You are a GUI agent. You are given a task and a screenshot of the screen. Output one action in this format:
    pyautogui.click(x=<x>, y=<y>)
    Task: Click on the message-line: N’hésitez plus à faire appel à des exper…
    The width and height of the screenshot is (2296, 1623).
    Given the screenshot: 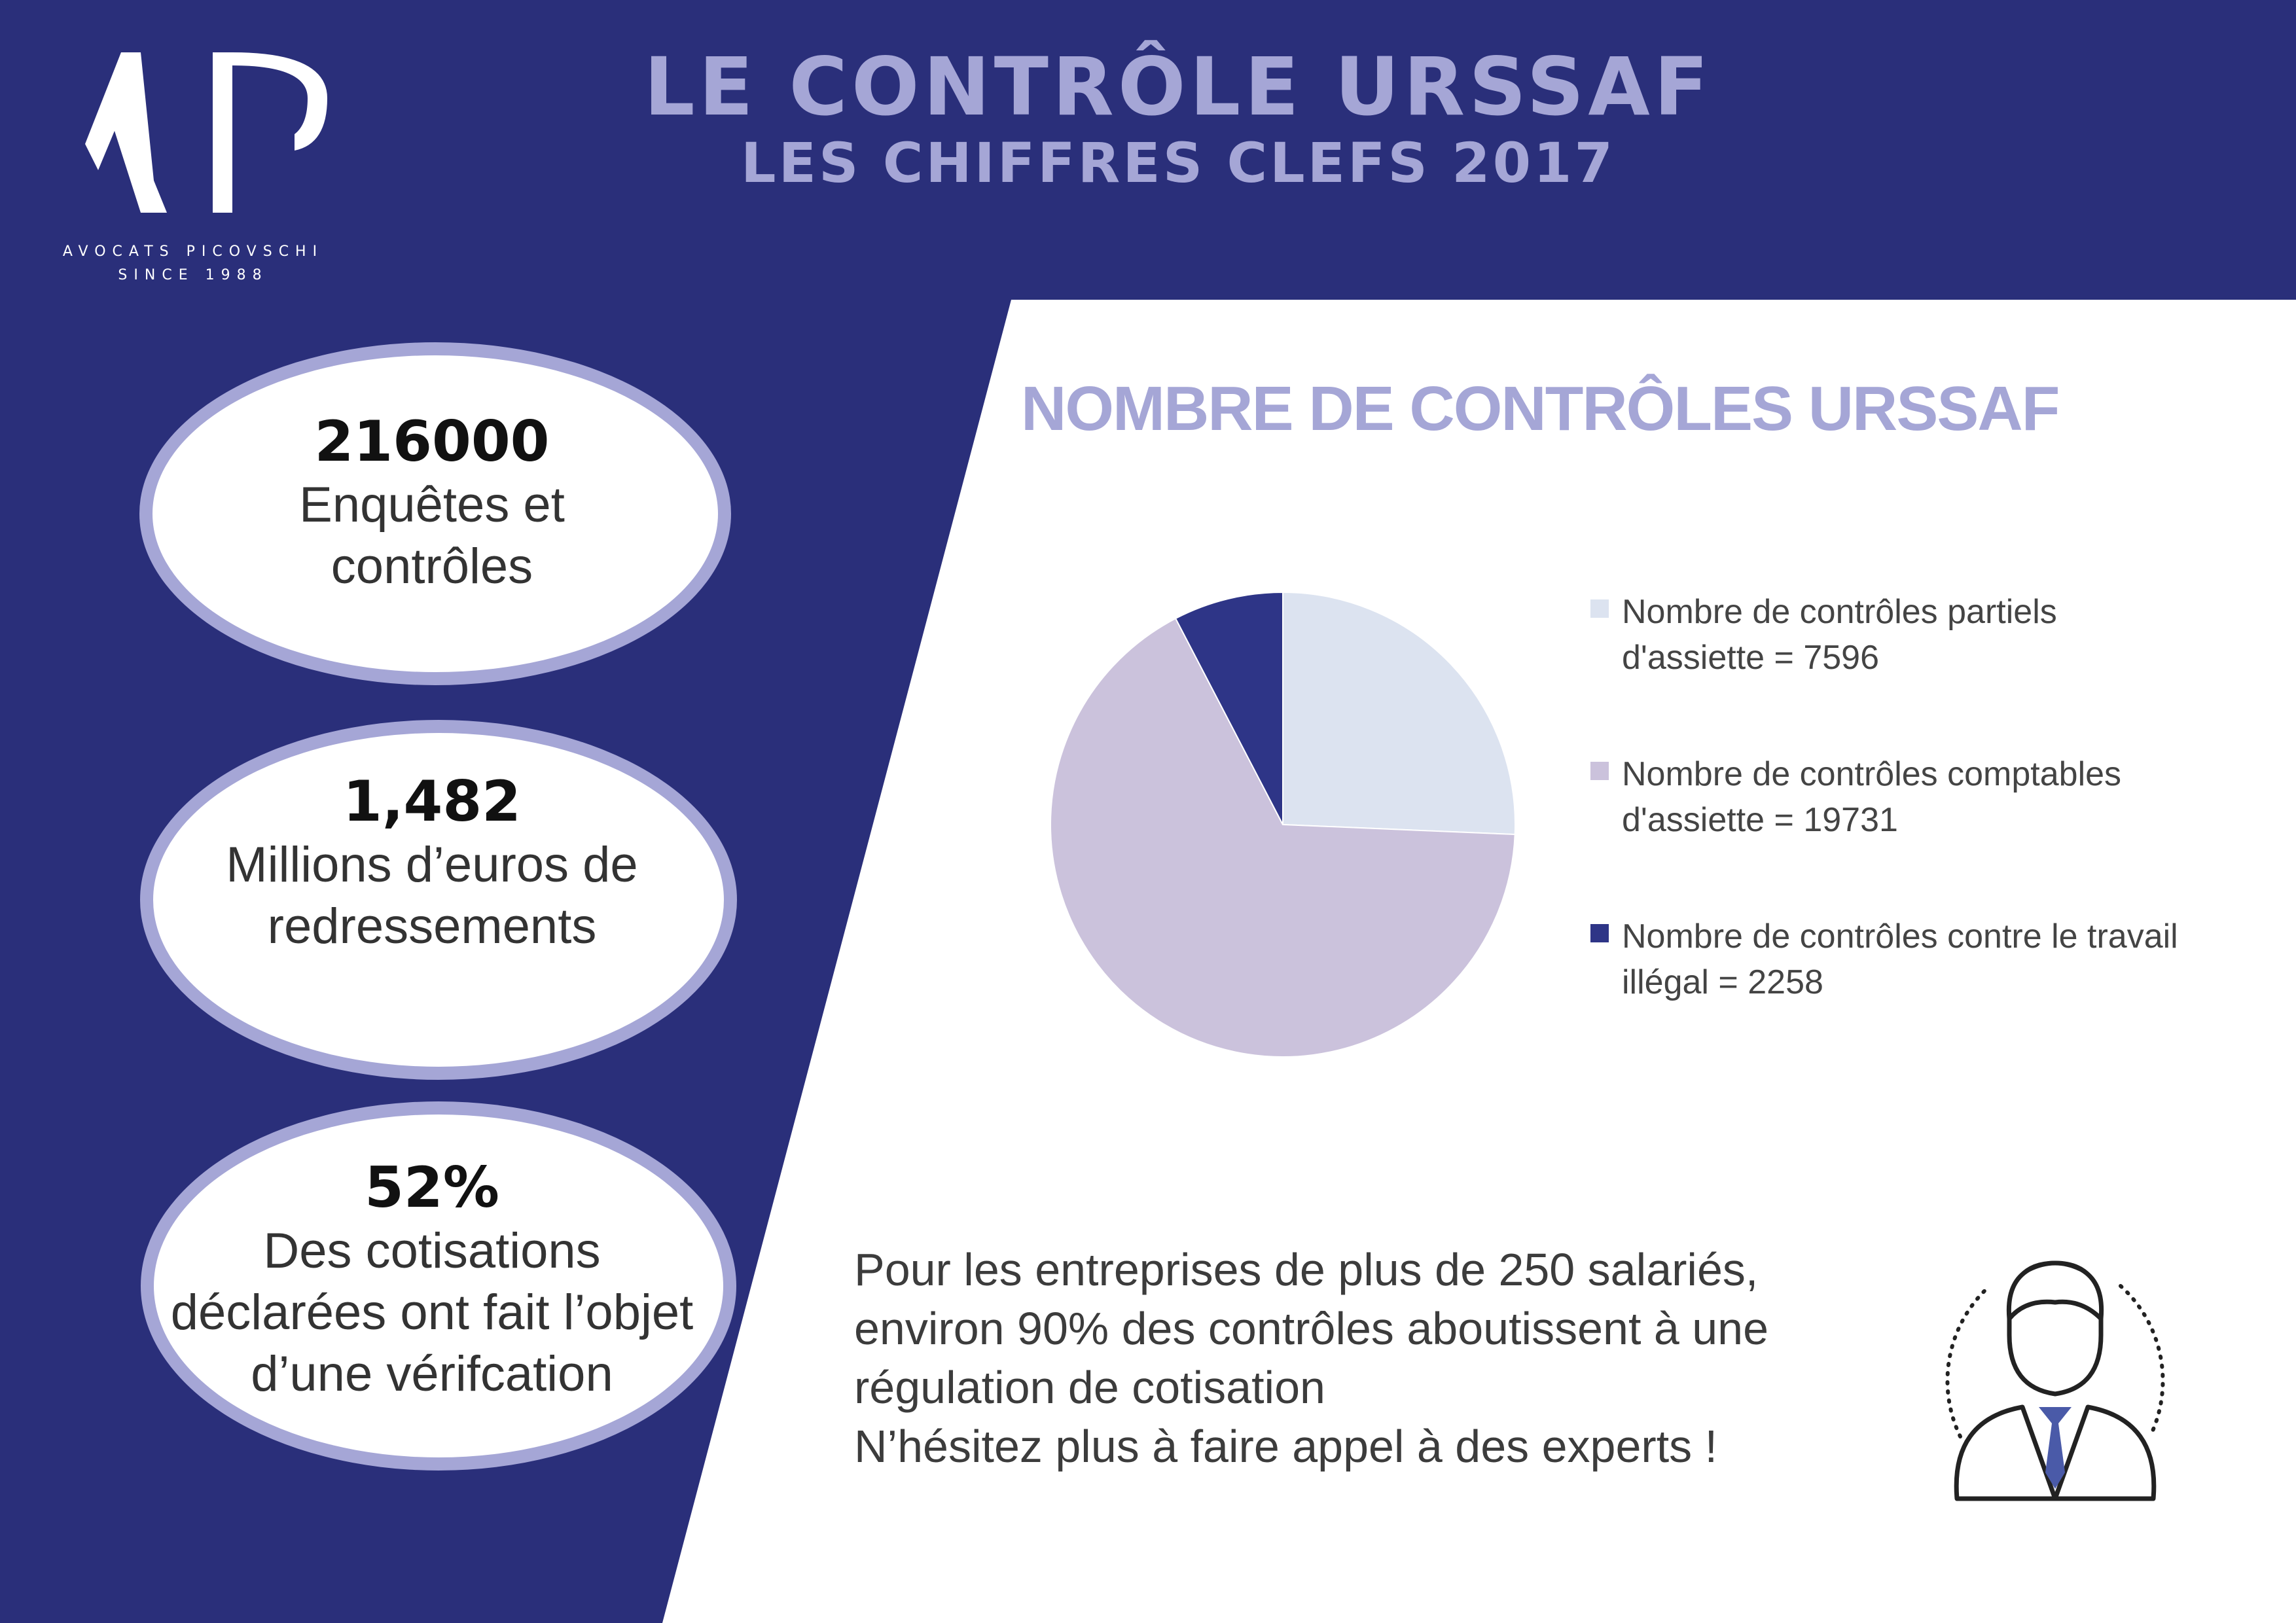 What is the action you would take?
    pyautogui.click(x=1286, y=1446)
    